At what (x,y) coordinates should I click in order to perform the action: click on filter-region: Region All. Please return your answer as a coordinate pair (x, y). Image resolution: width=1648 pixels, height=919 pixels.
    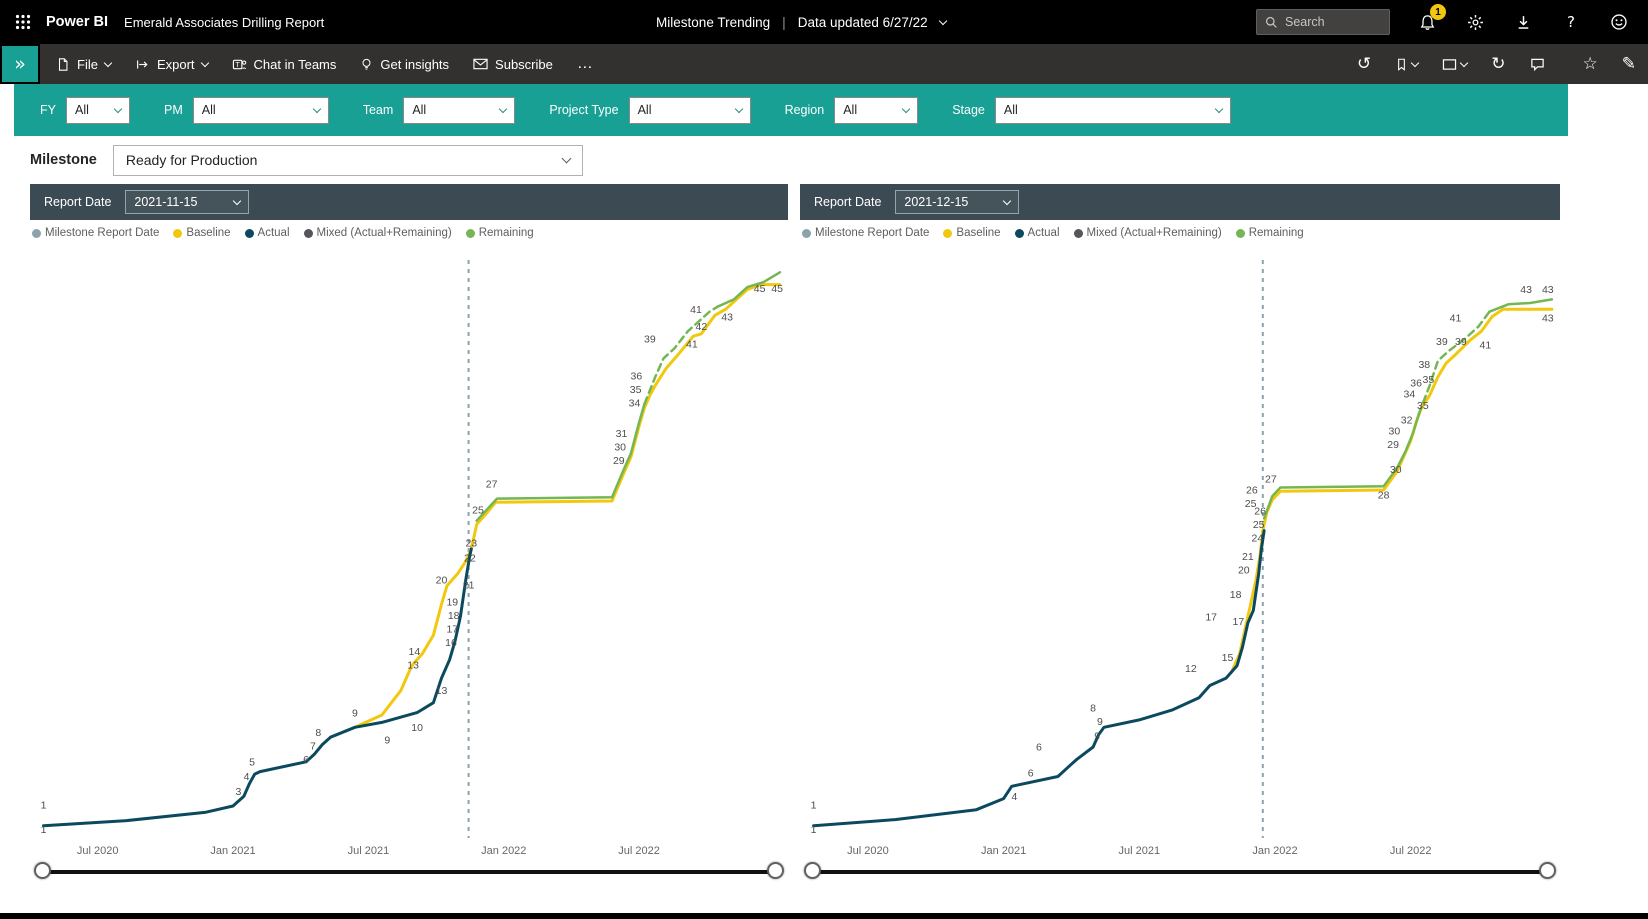
    Looking at the image, I should click on (852, 110).